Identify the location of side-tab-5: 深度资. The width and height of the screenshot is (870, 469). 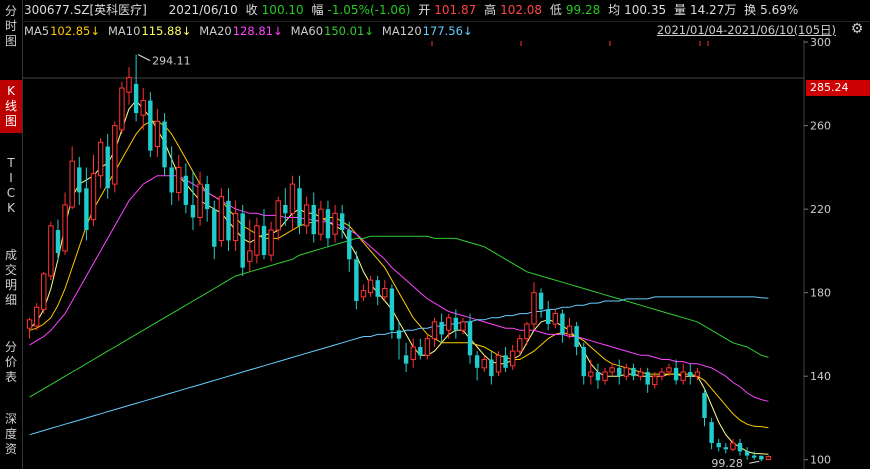
(11, 434).